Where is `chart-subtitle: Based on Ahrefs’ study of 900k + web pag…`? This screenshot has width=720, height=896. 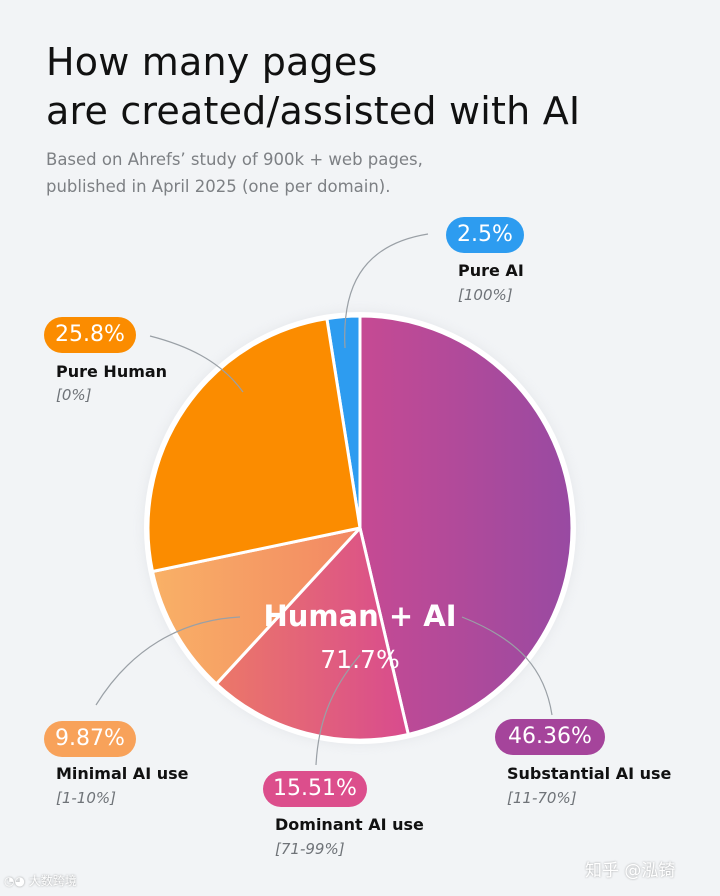 chart-subtitle: Based on Ahrefs’ study of 900k + web pag… is located at coordinates (234, 173).